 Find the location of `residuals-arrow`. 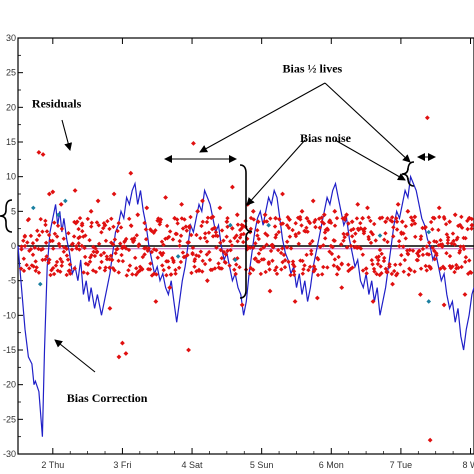

residuals-arrow is located at coordinates (67, 135).